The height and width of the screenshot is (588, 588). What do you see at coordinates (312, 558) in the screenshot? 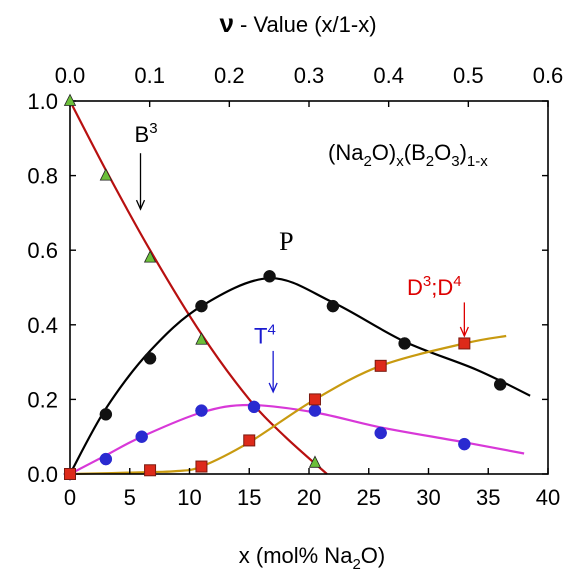
I see `bottom-axis-title: x (mol% Na2O)` at bounding box center [312, 558].